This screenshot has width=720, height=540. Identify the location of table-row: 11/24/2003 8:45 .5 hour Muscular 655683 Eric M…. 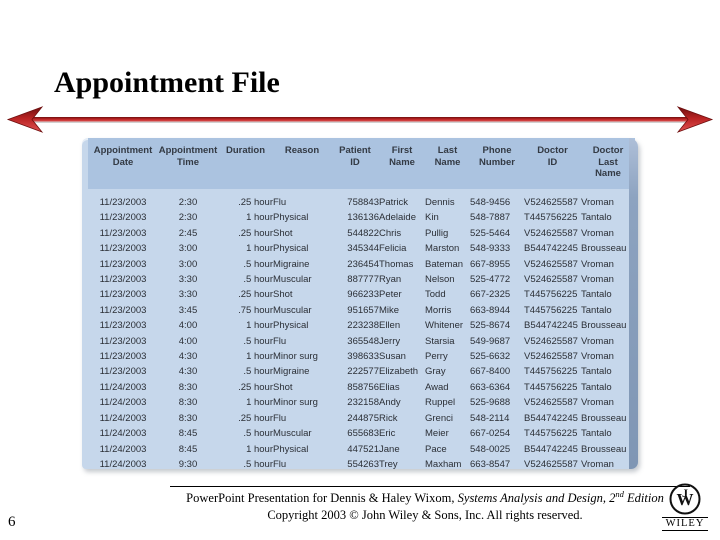
(361, 433).